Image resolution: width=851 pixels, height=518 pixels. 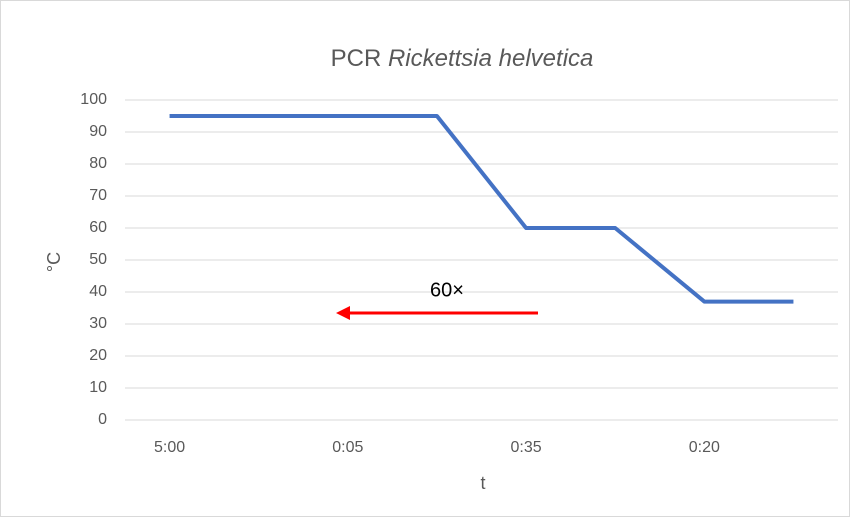 What do you see at coordinates (482, 483) in the screenshot?
I see `x-axis-label: t` at bounding box center [482, 483].